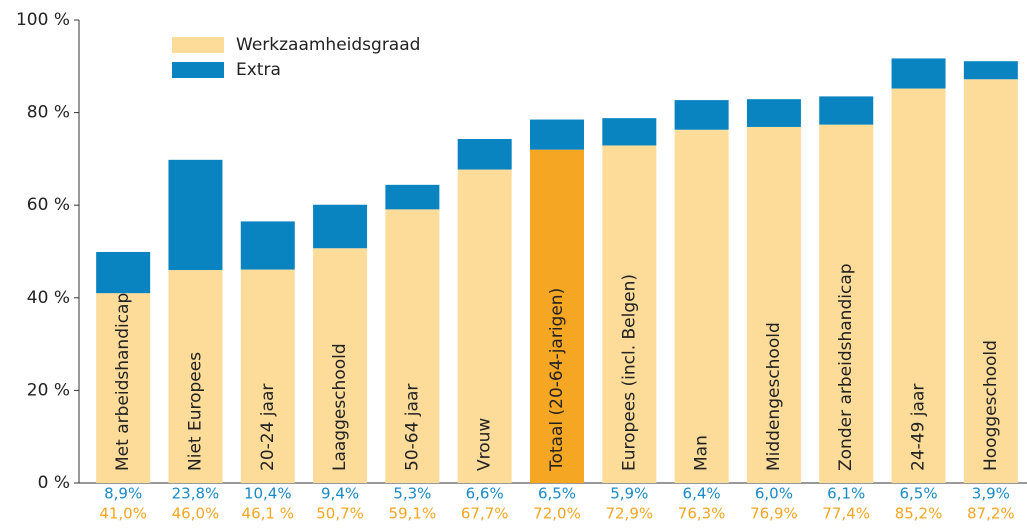 This screenshot has width=1027, height=531. What do you see at coordinates (485, 514) in the screenshot?
I see `value-label: 67,7%` at bounding box center [485, 514].